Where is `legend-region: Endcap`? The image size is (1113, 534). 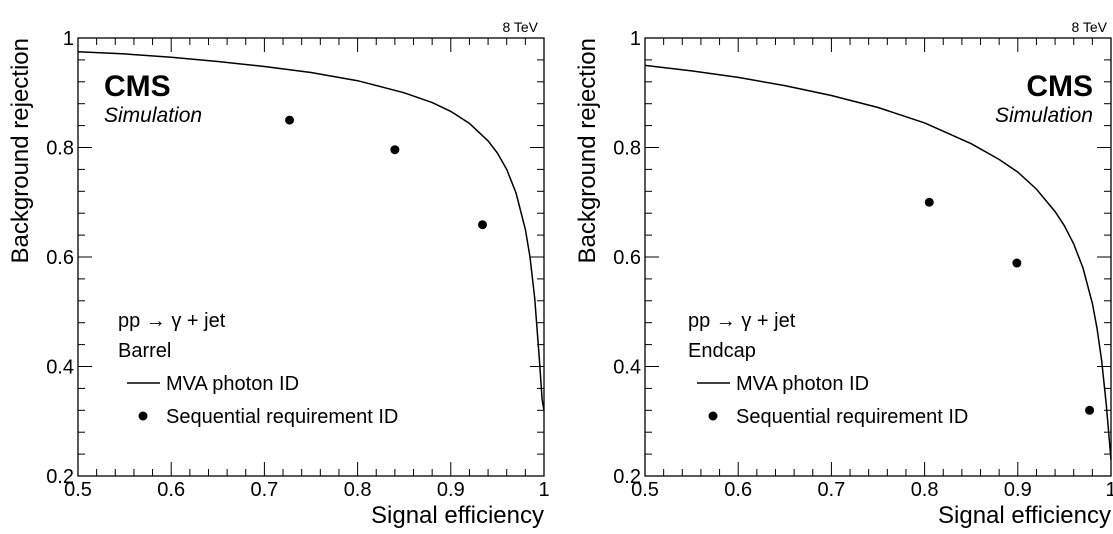
legend-region: Endcap is located at coordinates (722, 351).